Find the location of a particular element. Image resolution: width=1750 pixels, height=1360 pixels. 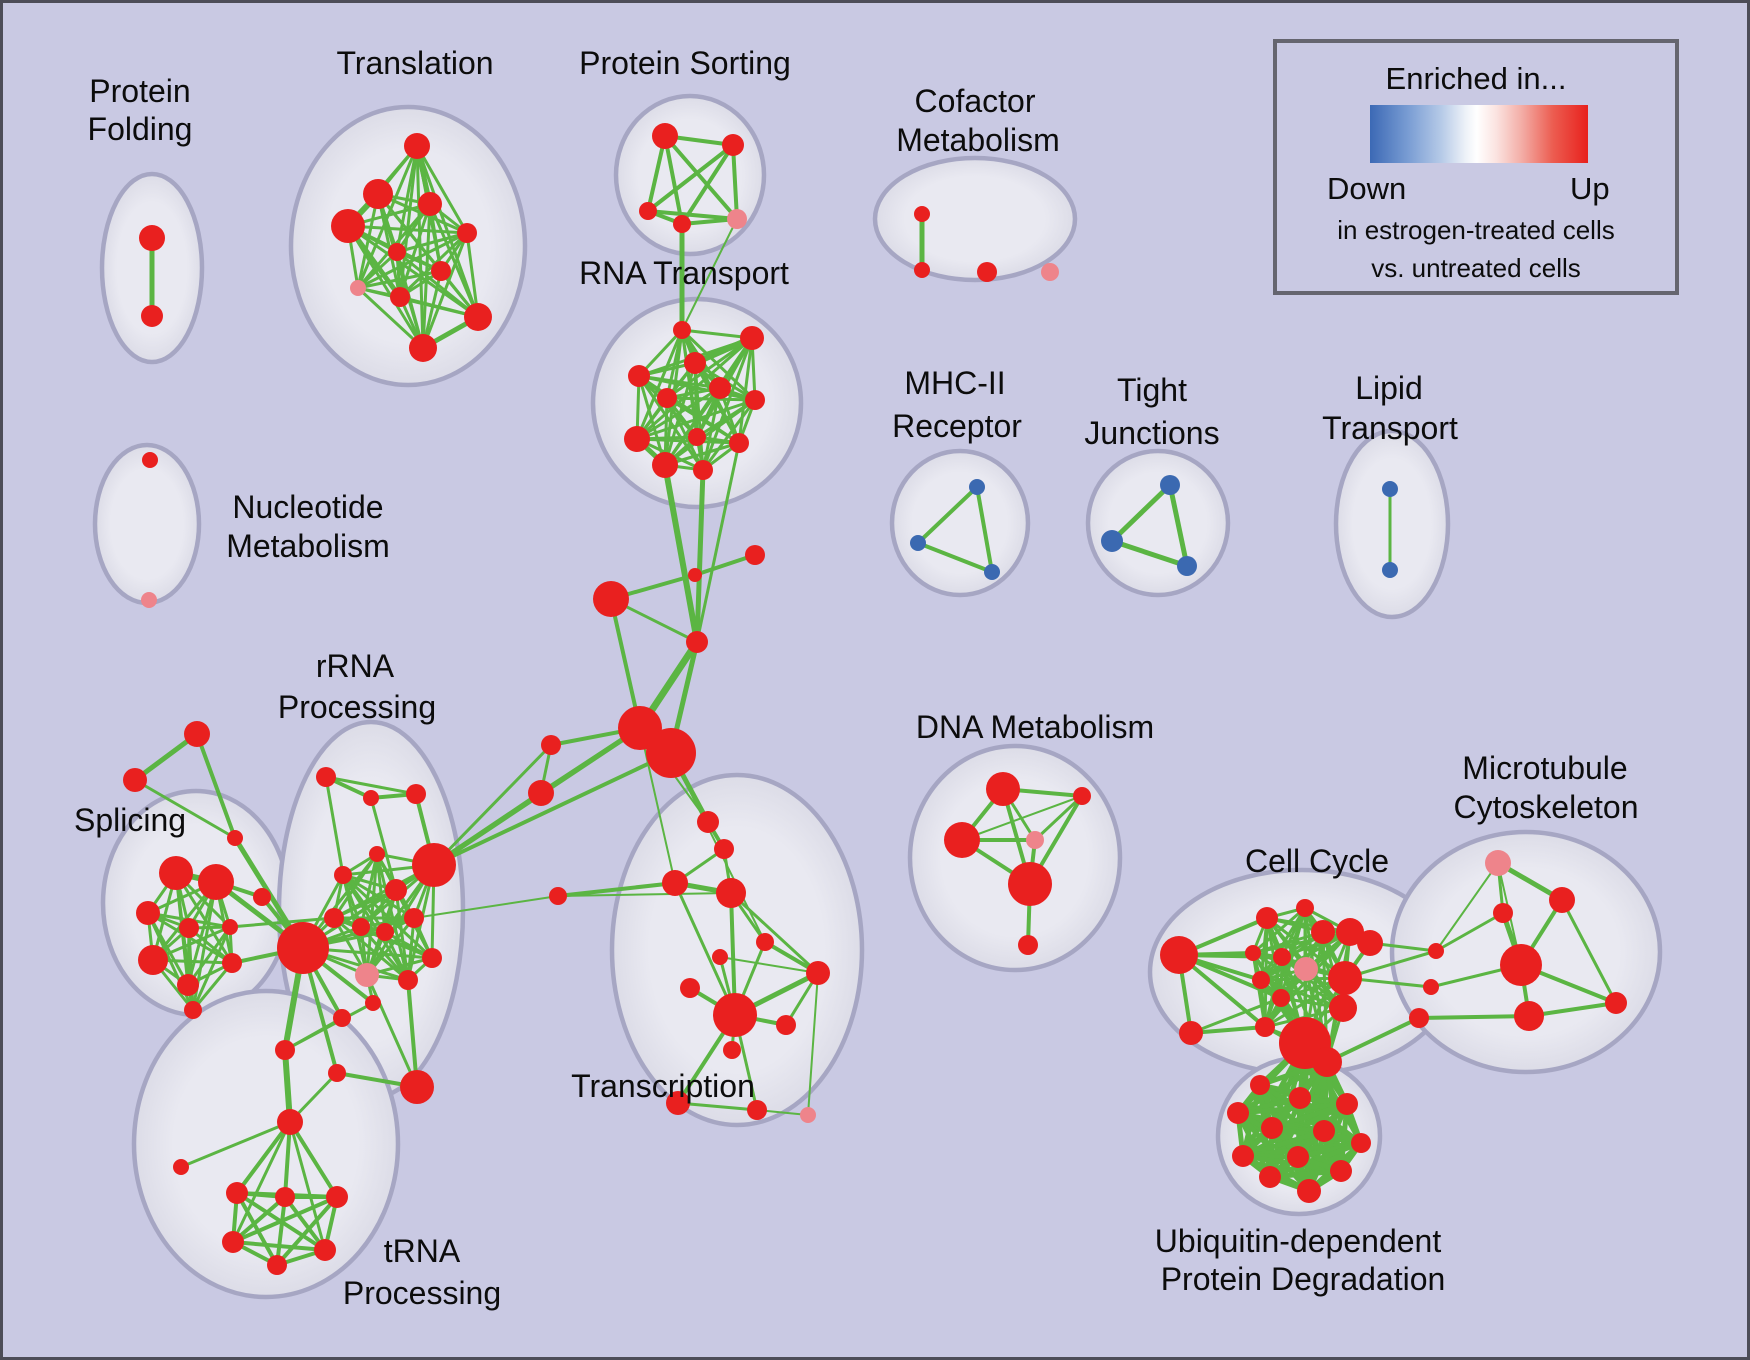

node-r3 is located at coordinates (695, 363).